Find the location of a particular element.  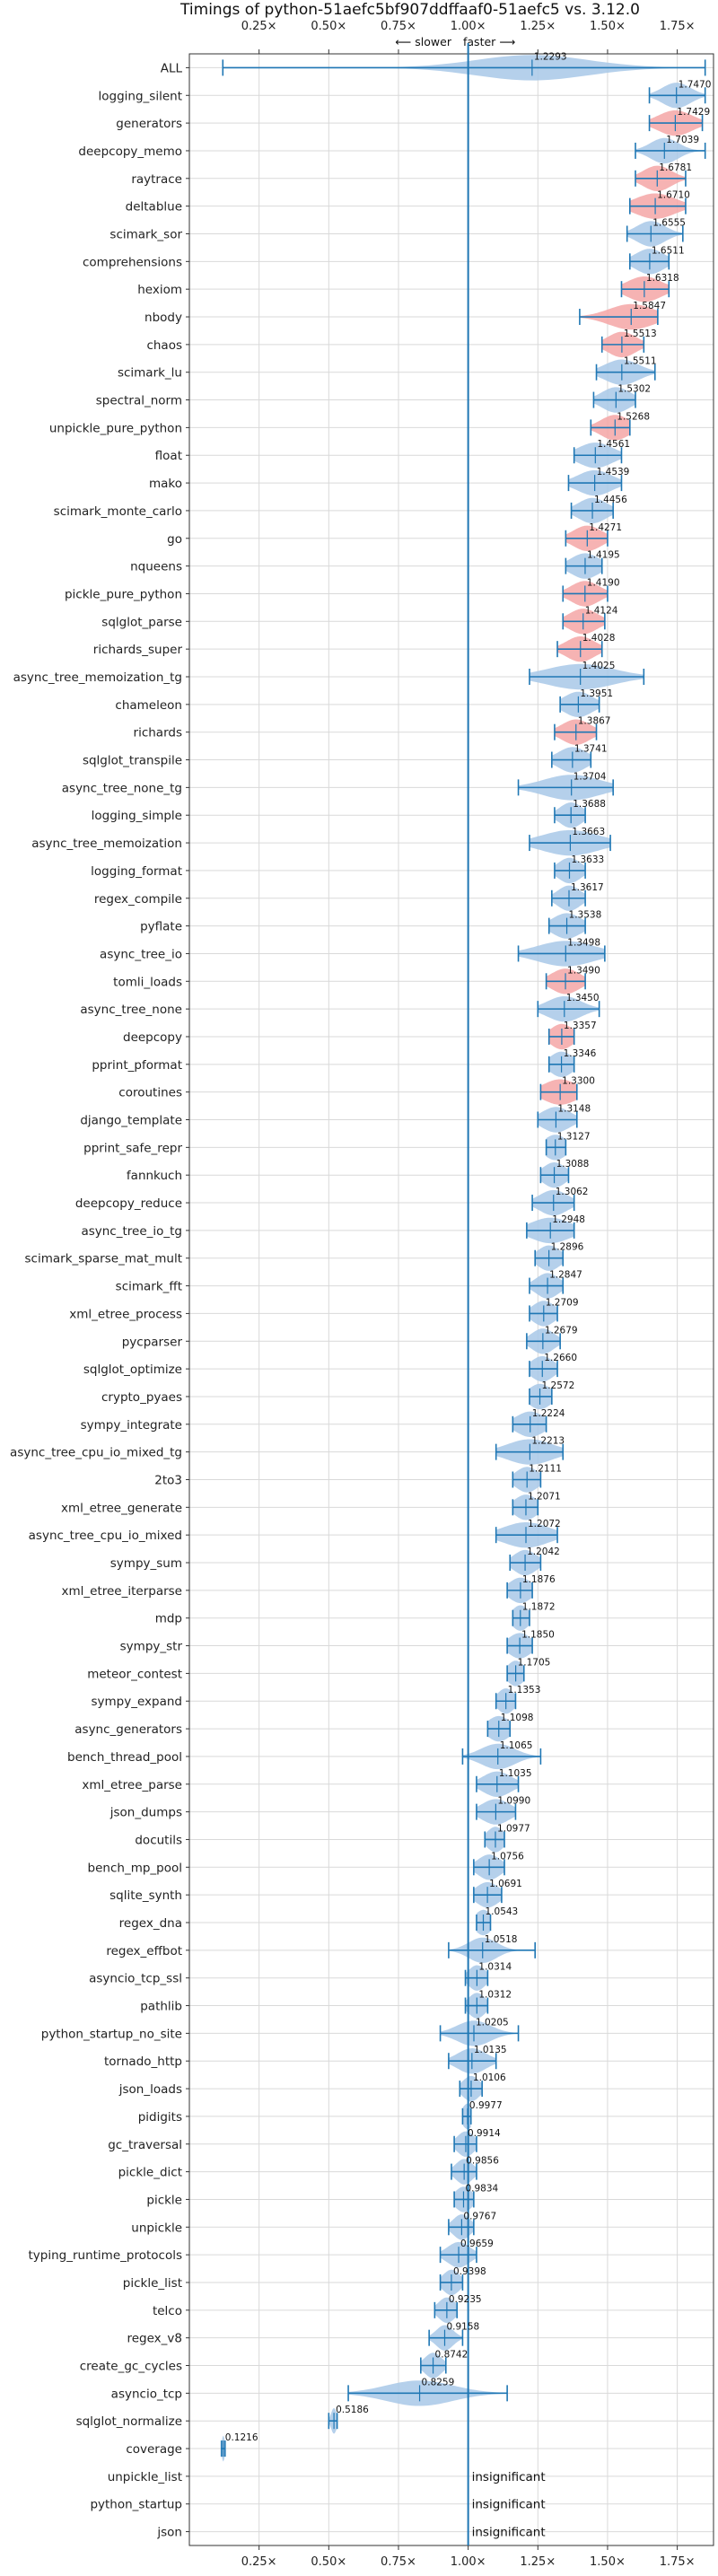

value-label: 1.0543 is located at coordinates (502, 1911).